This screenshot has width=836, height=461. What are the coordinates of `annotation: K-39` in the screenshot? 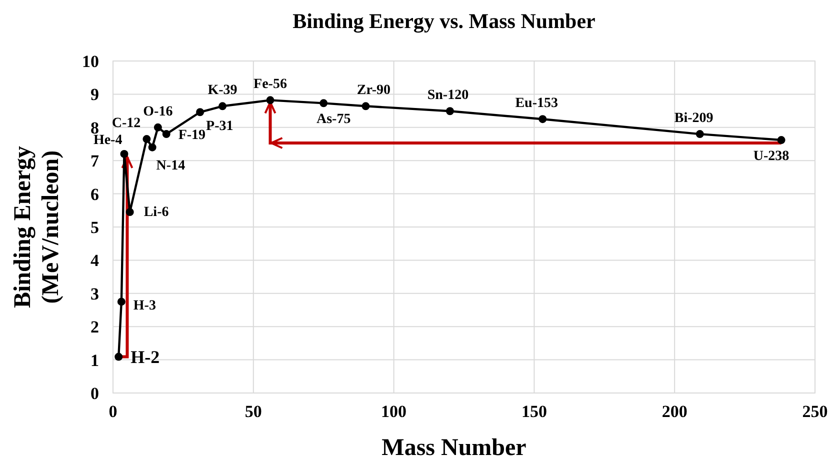 It's located at (223, 90).